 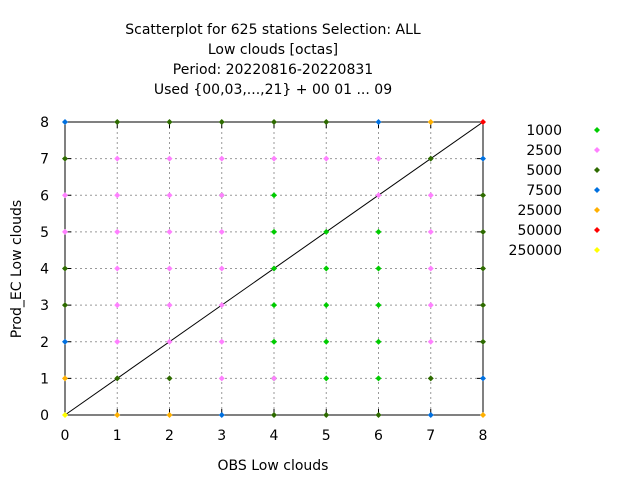 What do you see at coordinates (273, 466) in the screenshot?
I see `x-axis-label: OBS Low clouds` at bounding box center [273, 466].